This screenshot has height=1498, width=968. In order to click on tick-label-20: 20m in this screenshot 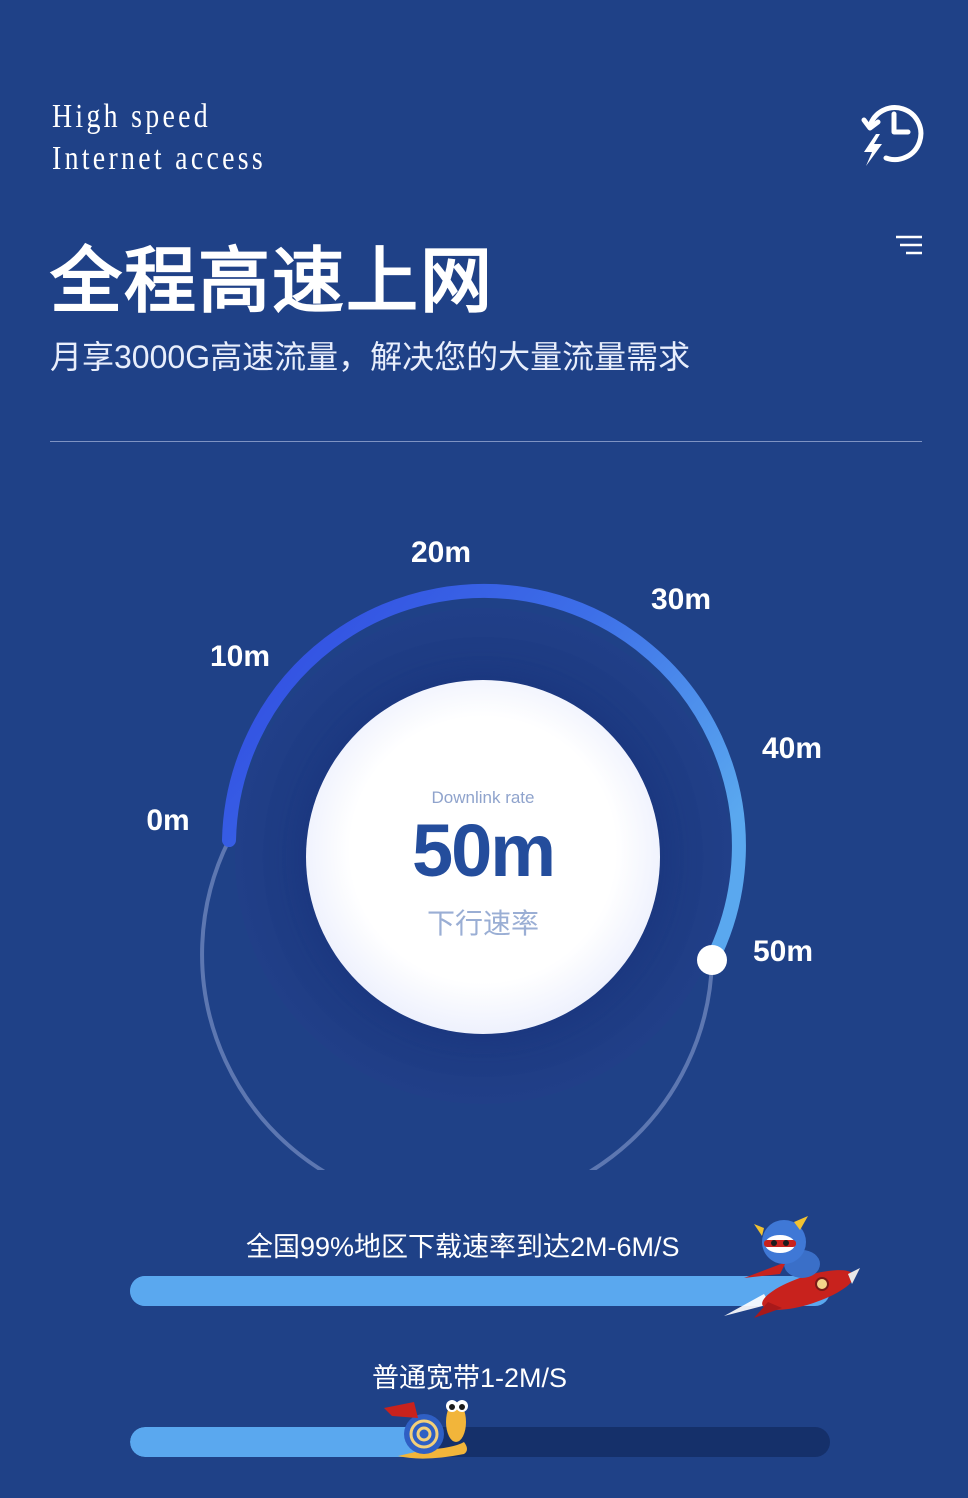, I will do `click(441, 552)`.